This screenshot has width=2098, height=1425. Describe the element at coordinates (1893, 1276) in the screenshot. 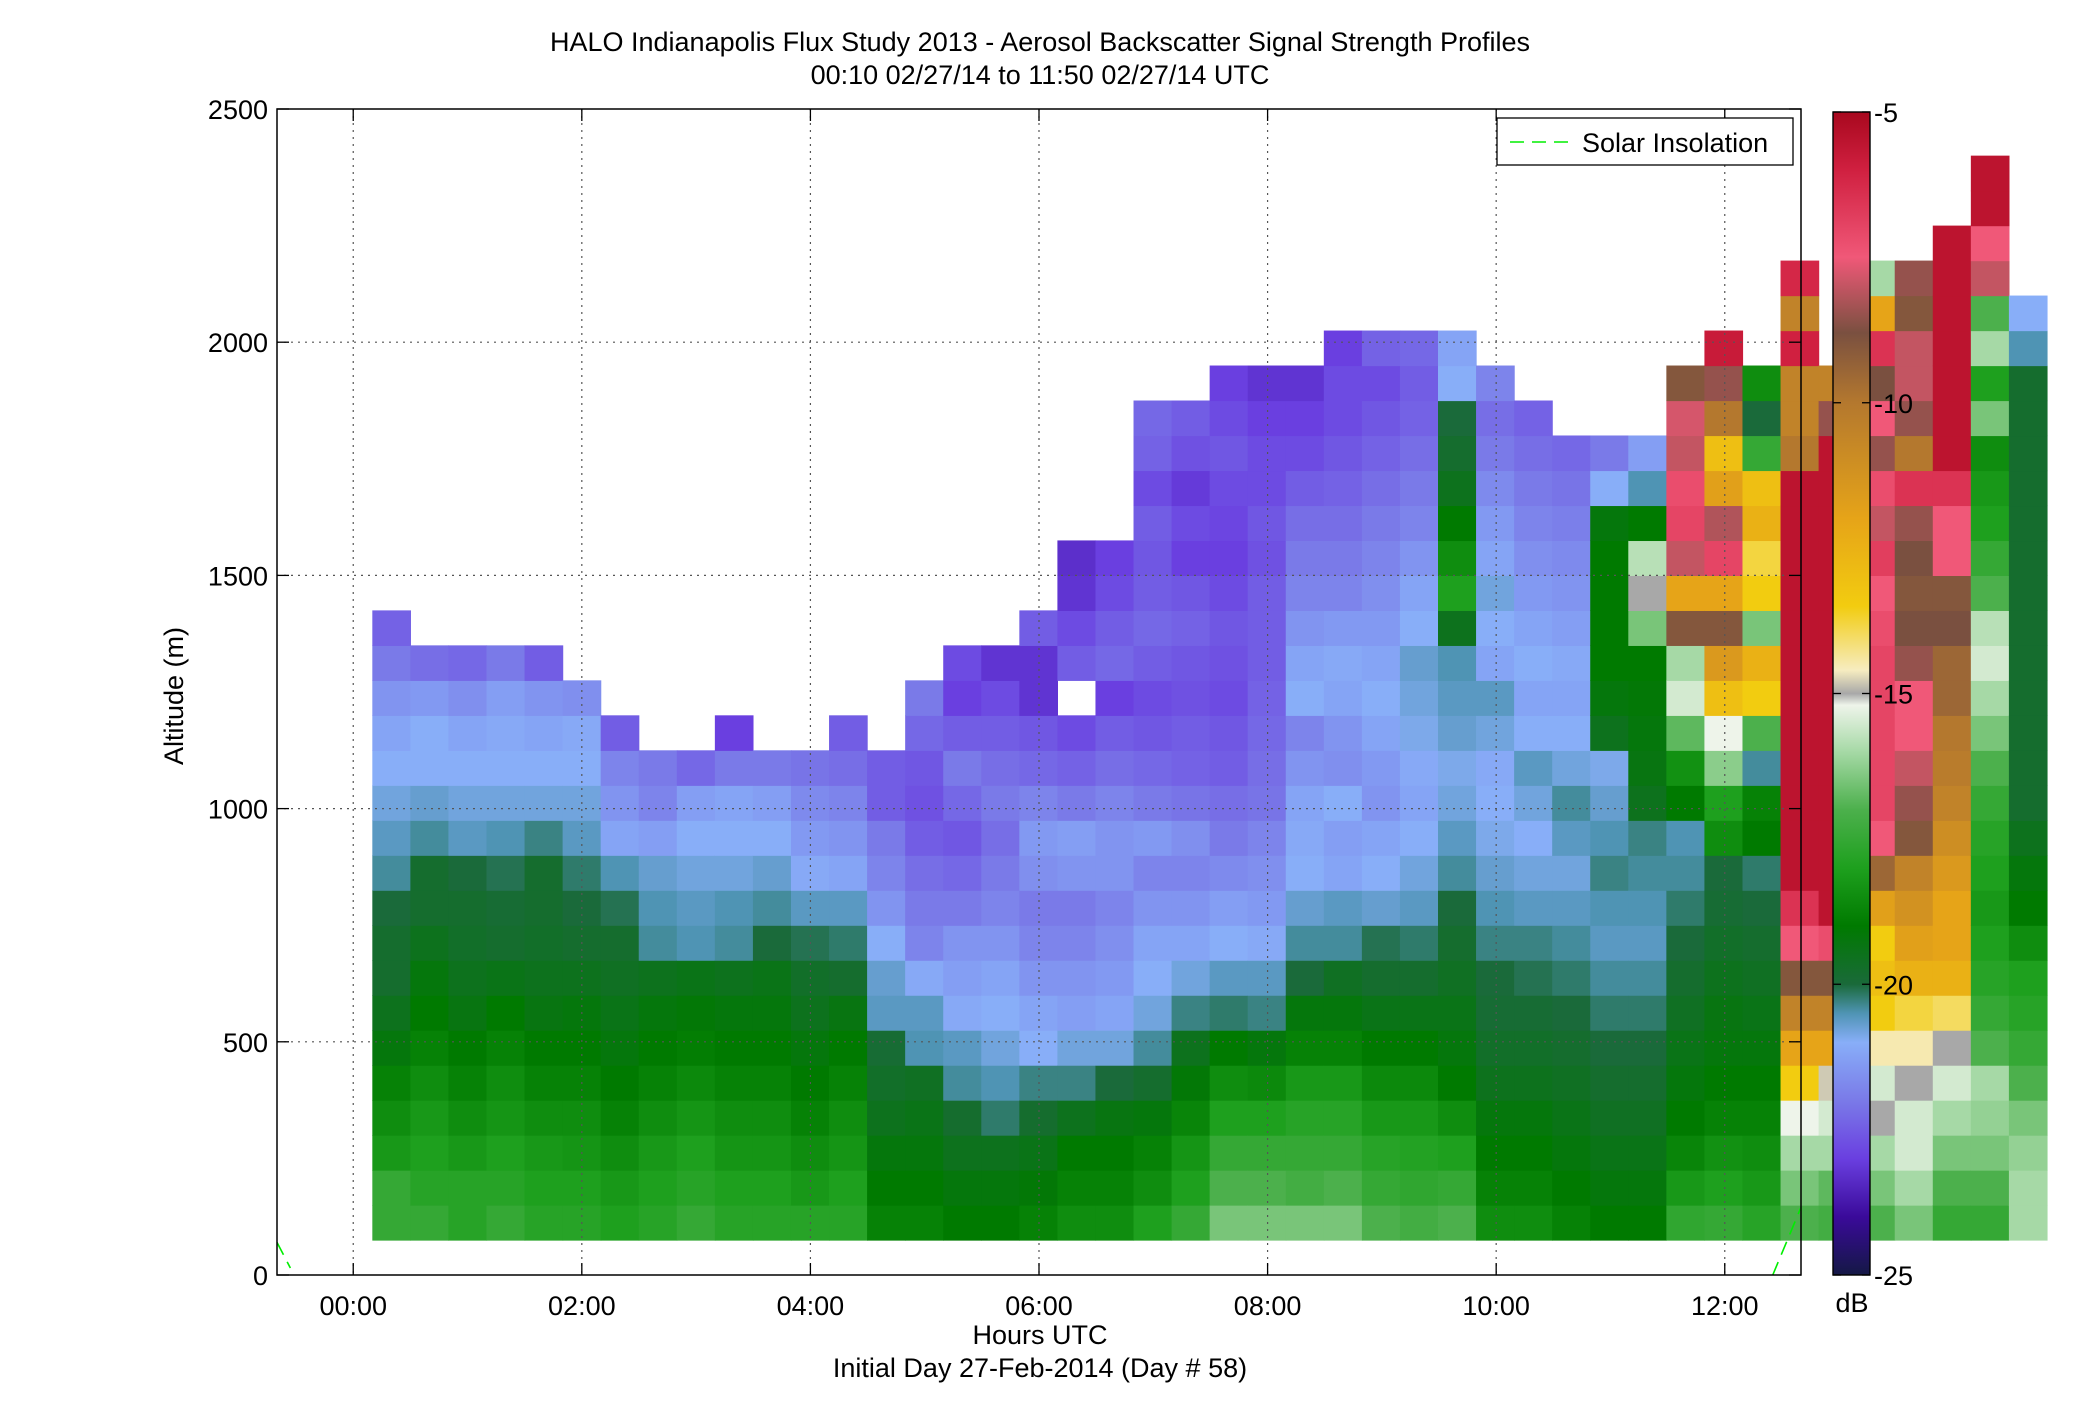

I see `colorbar-tick-label: -25` at that location.